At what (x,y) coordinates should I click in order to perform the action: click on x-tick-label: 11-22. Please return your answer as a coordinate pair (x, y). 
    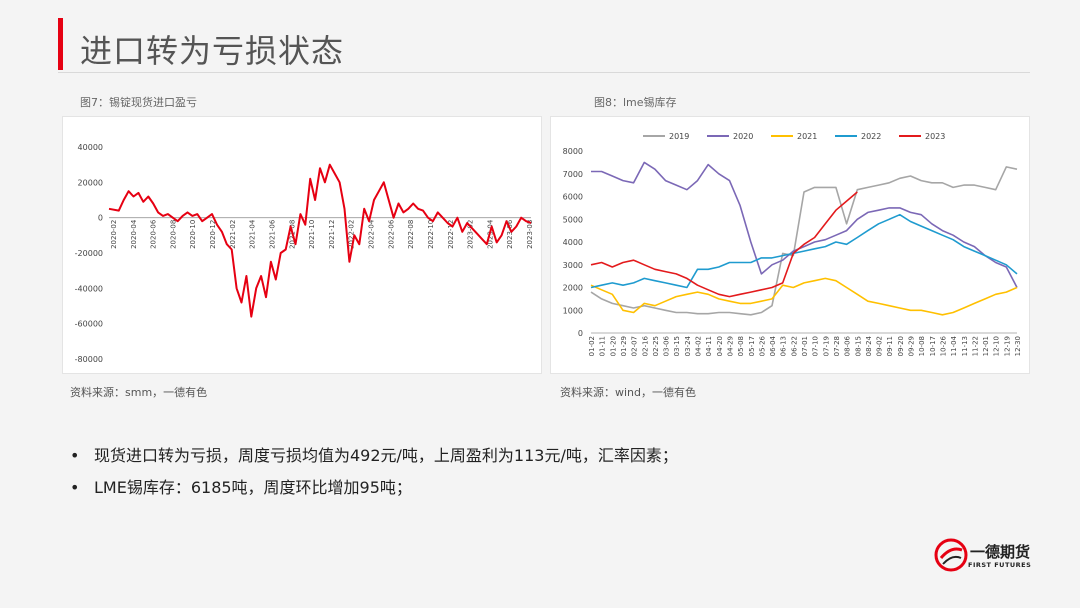
    Looking at the image, I should click on (975, 346).